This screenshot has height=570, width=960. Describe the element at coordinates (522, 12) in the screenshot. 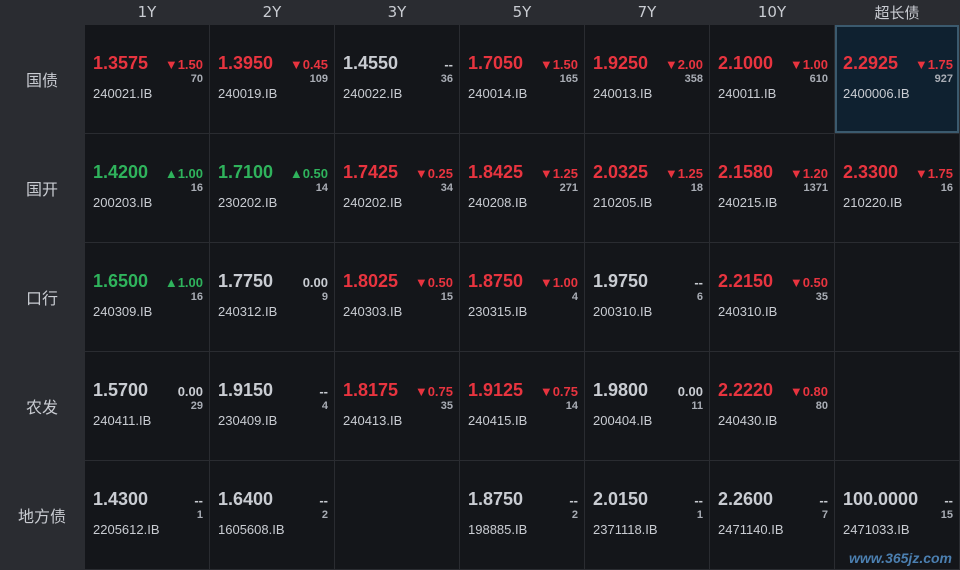

I see `column-header-3: 5Y` at that location.